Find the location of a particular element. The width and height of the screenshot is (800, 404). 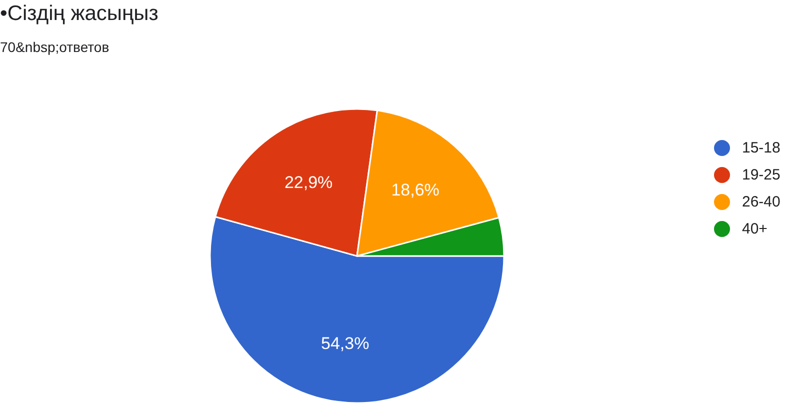

legend-label: 19-25 is located at coordinates (761, 175).